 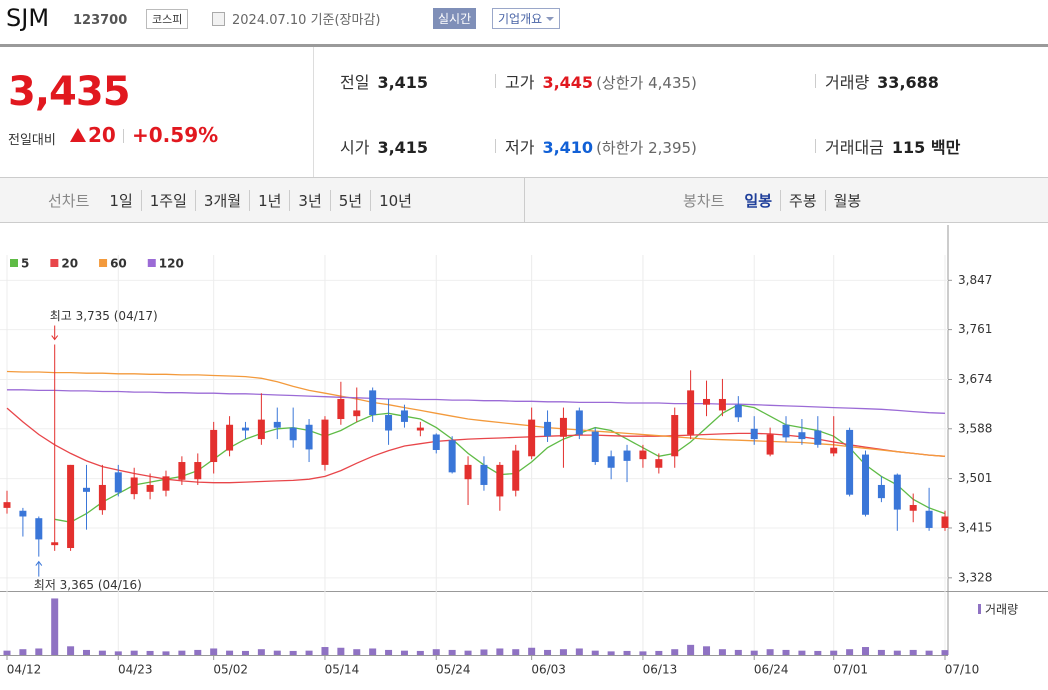 What do you see at coordinates (975, 478) in the screenshot?
I see `y-tick-label: 3,501` at bounding box center [975, 478].